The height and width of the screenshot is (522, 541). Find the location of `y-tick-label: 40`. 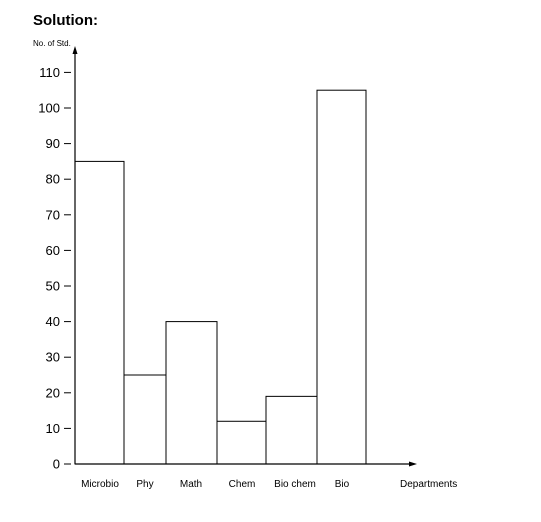

y-tick-label: 40 is located at coordinates (53, 321).